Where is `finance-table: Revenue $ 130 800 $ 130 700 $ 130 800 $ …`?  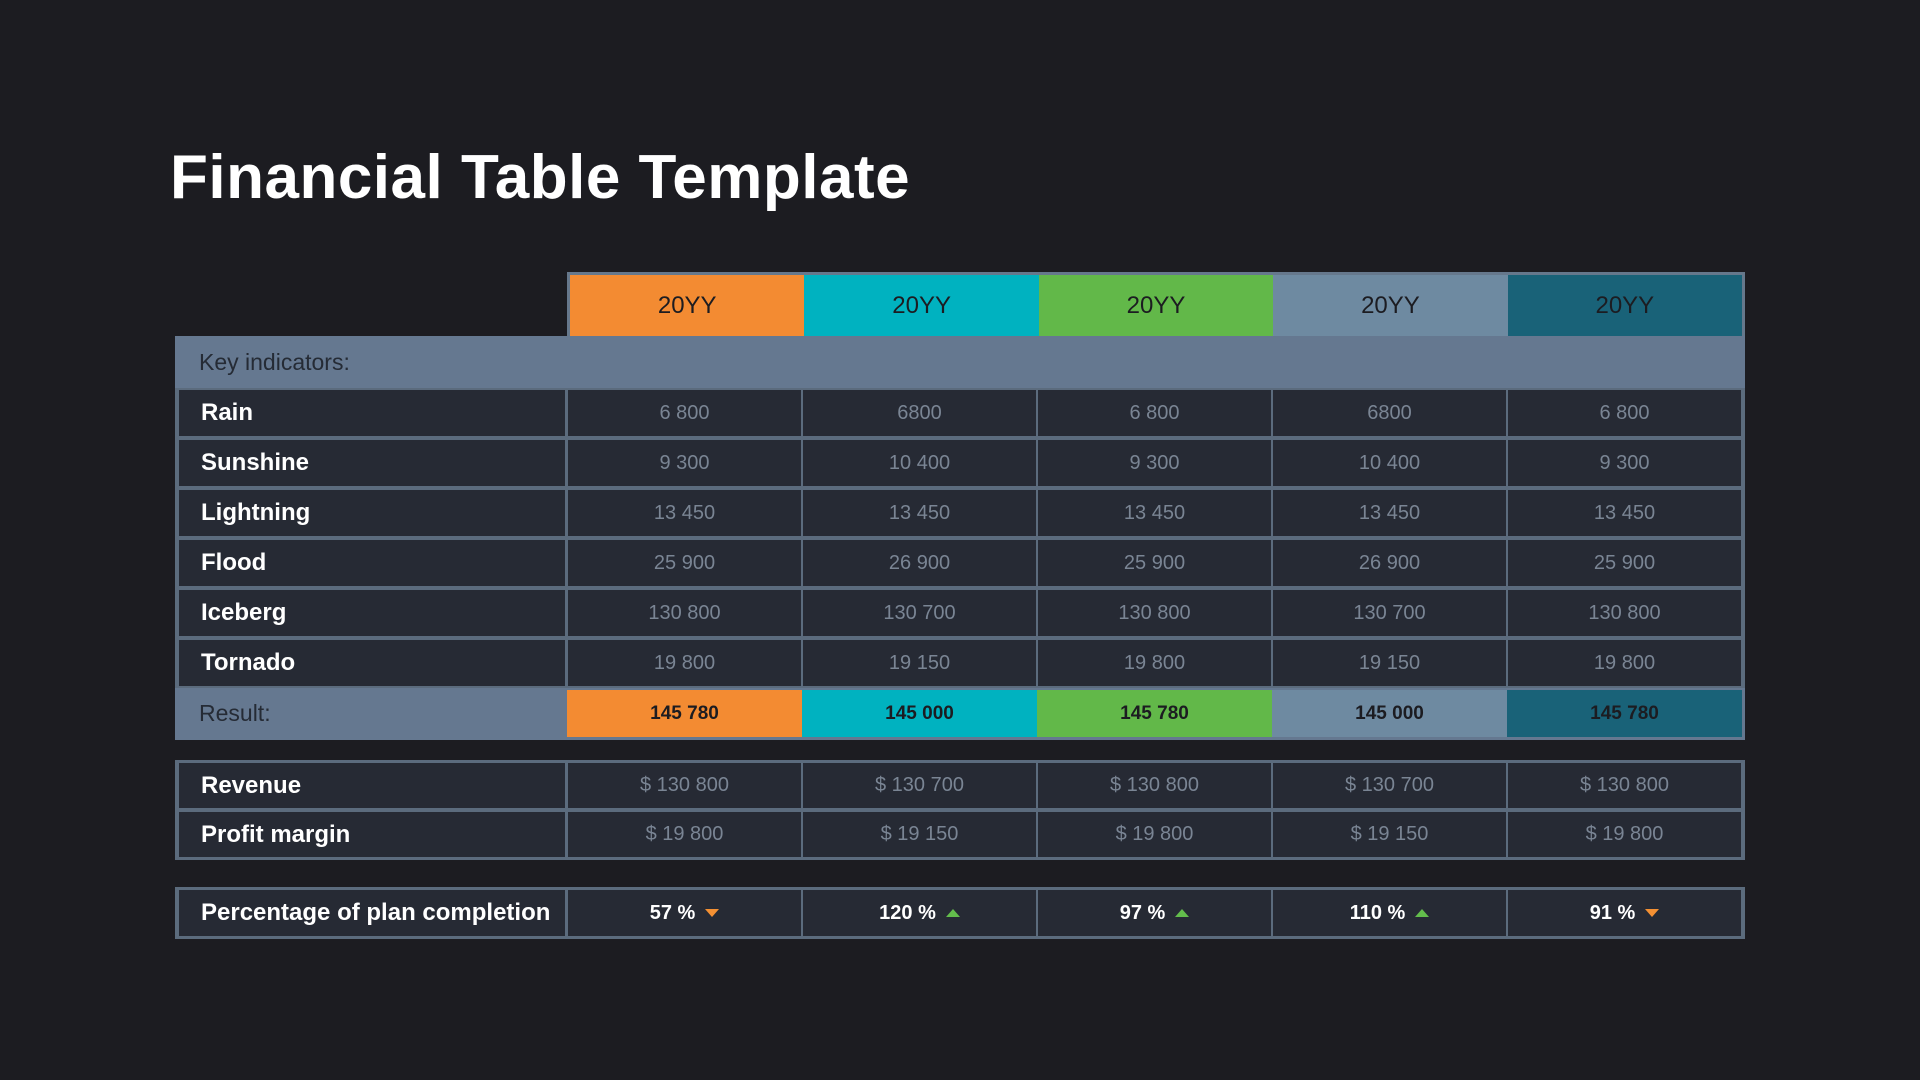
finance-table: Revenue $ 130 800 $ 130 700 $ 130 800 $ … is located at coordinates (960, 810).